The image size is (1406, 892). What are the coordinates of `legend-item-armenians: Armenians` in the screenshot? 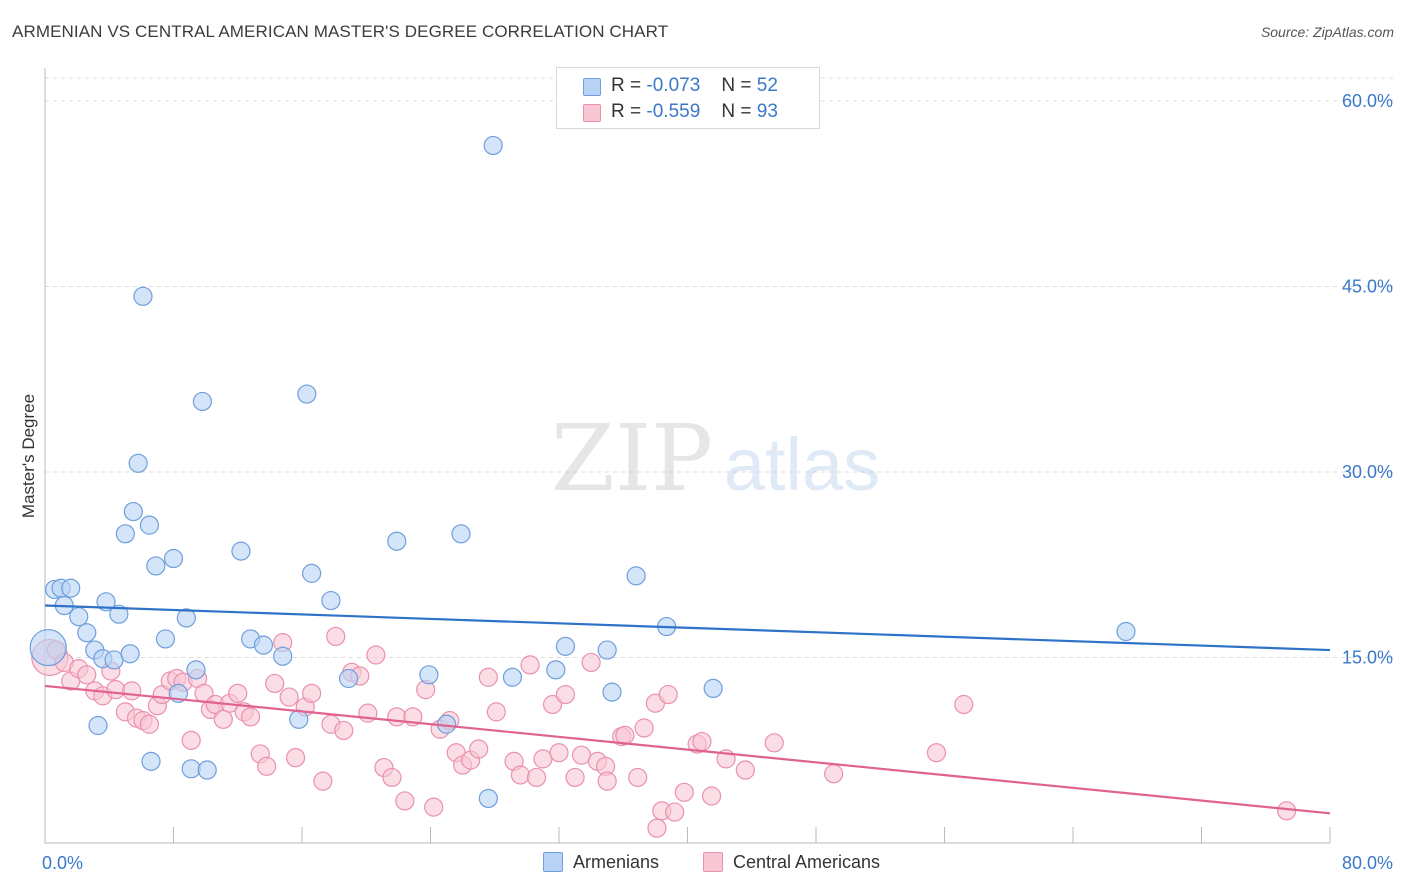 It's located at (601, 862).